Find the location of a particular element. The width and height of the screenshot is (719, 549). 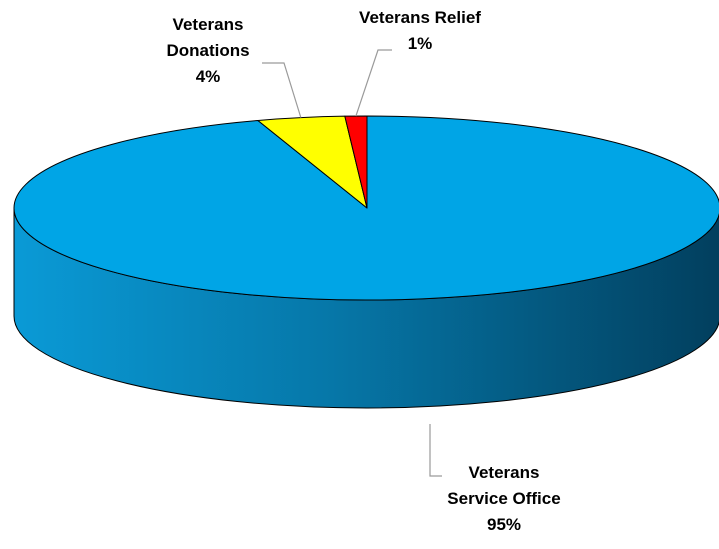

slice-veterans-relief is located at coordinates (356, 162).